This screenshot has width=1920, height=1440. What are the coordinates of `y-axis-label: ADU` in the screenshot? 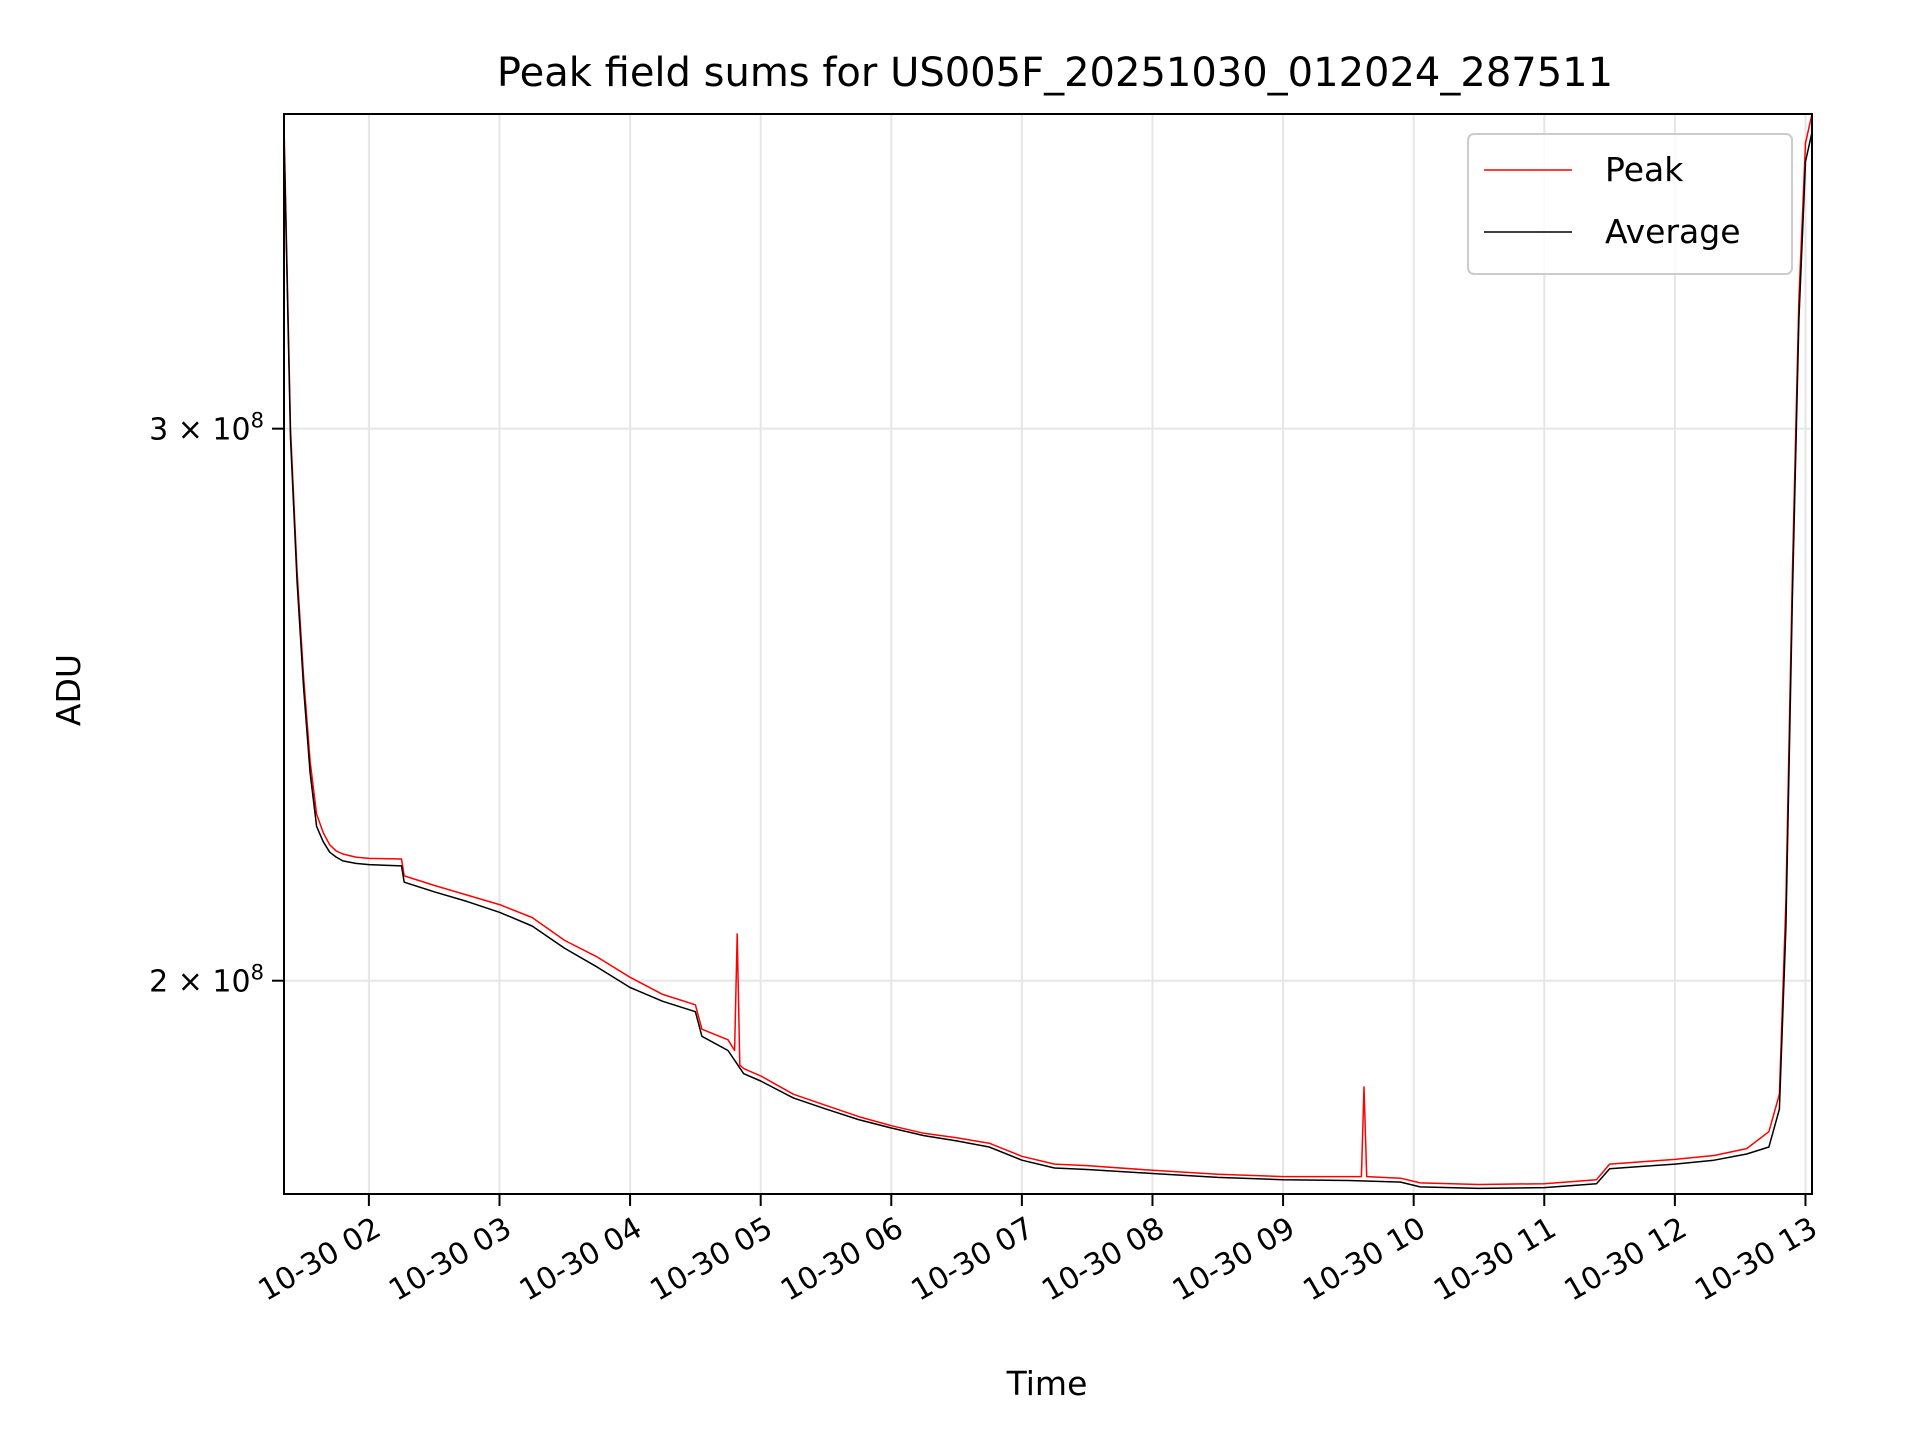 It's located at (68, 690).